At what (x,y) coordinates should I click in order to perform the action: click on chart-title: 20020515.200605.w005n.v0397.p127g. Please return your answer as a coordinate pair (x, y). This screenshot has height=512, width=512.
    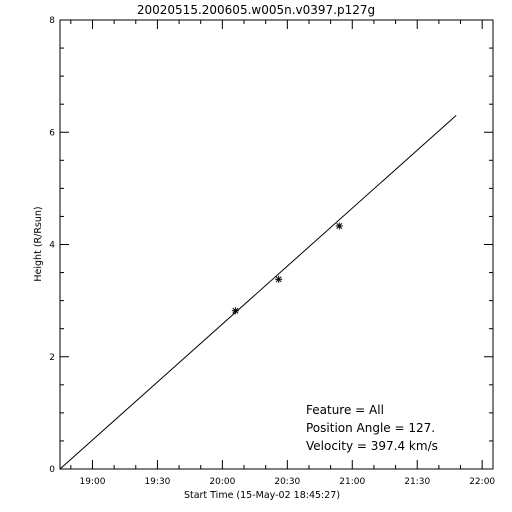
    Looking at the image, I should click on (256, 10).